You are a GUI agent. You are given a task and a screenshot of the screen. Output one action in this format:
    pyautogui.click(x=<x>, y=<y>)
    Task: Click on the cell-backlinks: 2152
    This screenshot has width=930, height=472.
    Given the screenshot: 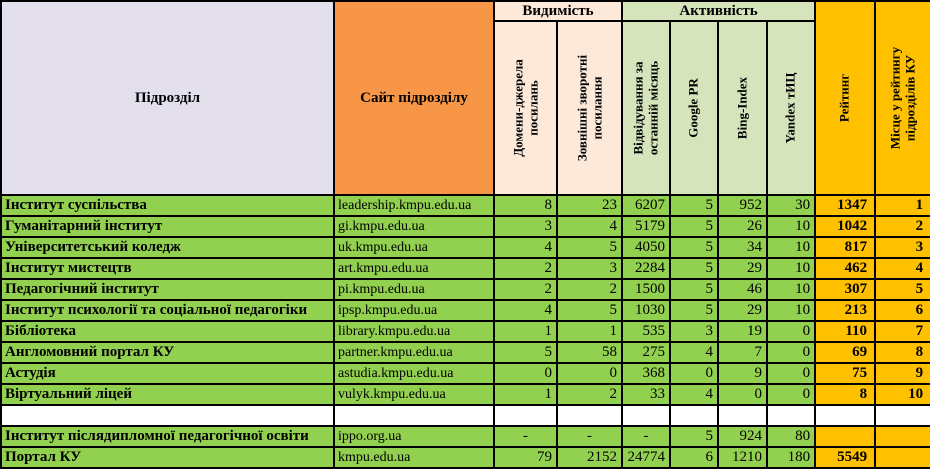 What is the action you would take?
    pyautogui.click(x=589, y=457)
    